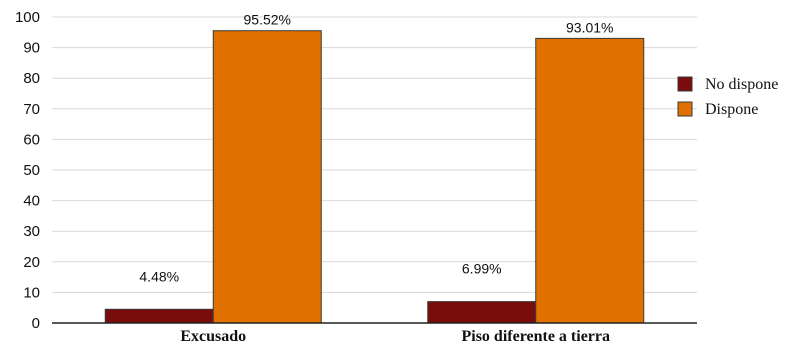 Image resolution: width=793 pixels, height=345 pixels. I want to click on data-label: 4.48%, so click(159, 276).